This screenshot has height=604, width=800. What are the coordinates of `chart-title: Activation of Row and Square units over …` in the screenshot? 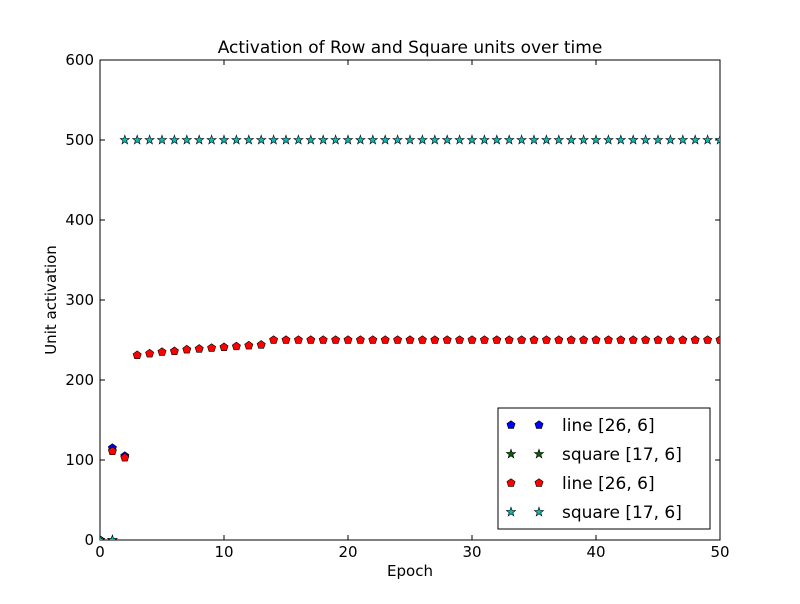 It's located at (410, 48).